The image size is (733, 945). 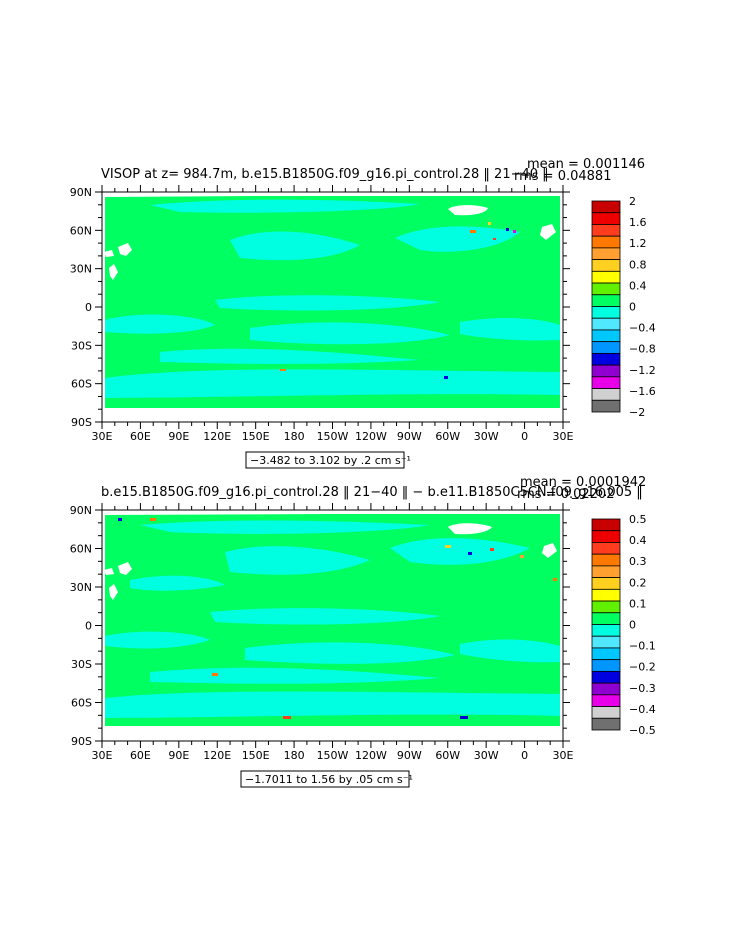 What do you see at coordinates (470, 529) in the screenshot?
I see `panel-2-greenland` at bounding box center [470, 529].